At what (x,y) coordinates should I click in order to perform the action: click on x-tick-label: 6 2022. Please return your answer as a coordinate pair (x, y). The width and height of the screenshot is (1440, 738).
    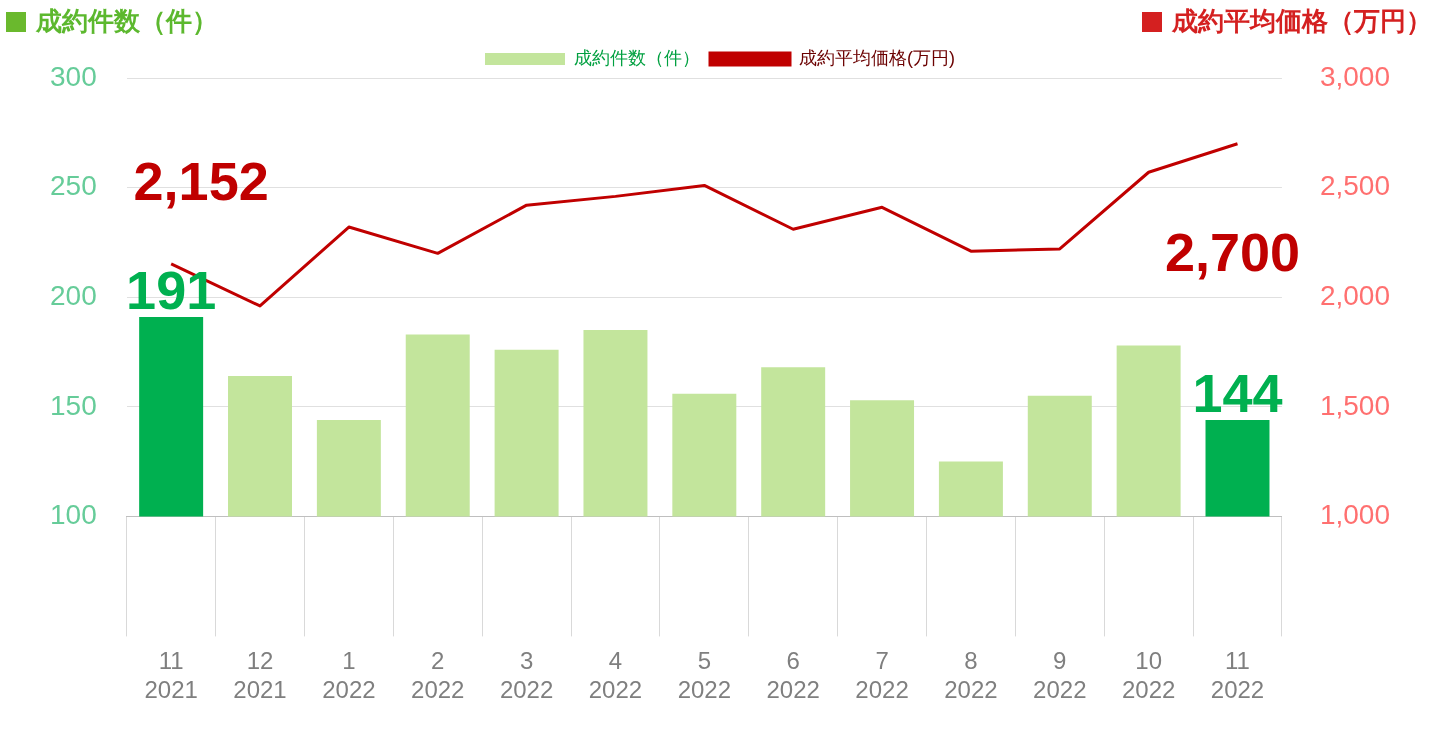
    Looking at the image, I should click on (793, 675).